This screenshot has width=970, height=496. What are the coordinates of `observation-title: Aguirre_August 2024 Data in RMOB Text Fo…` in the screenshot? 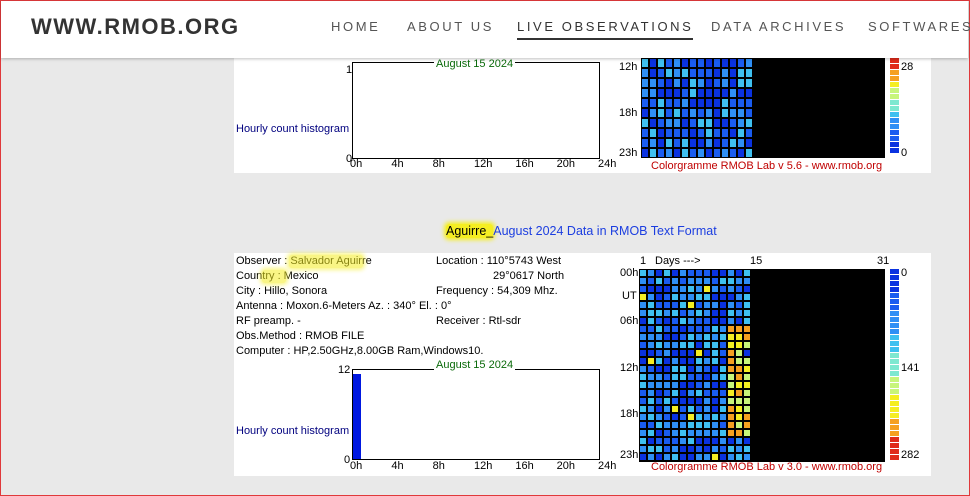 It's located at (581, 231).